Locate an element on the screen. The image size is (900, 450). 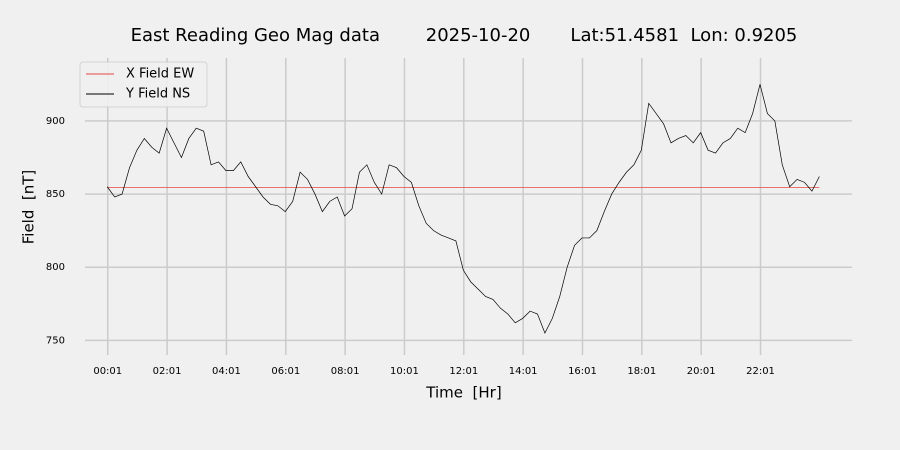
x-tick-label: 16:01 is located at coordinates (582, 371).